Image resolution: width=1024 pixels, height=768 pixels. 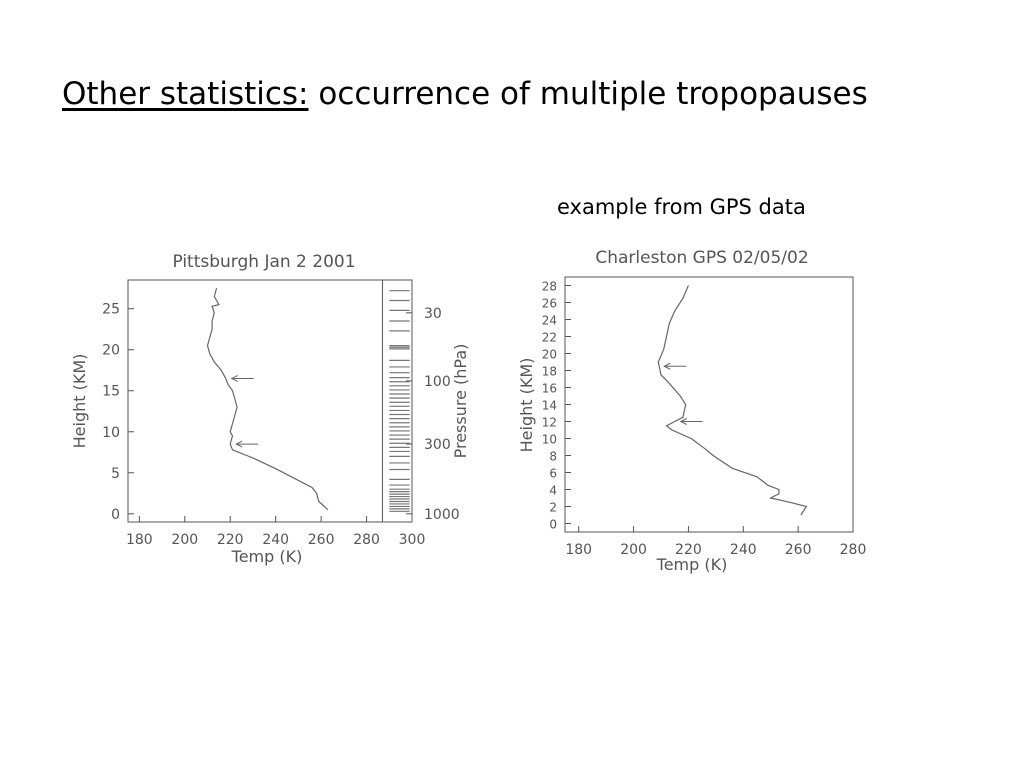 What do you see at coordinates (433, 314) in the screenshot?
I see `y2-tick-label: 30` at bounding box center [433, 314].